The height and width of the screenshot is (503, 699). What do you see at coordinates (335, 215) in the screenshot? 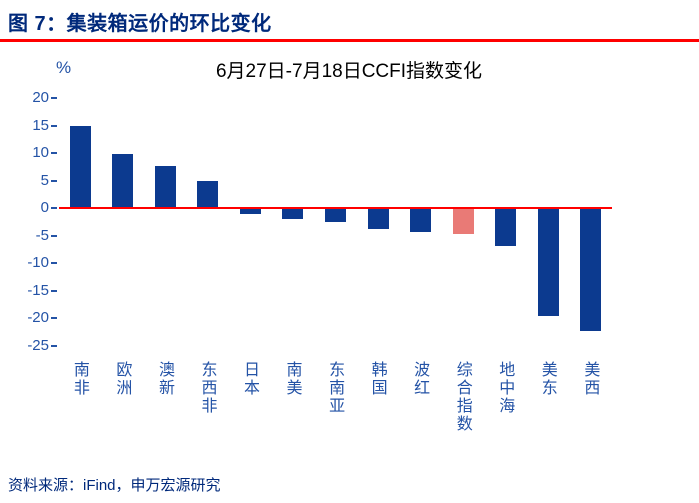
I see `bar-东南亚` at bounding box center [335, 215].